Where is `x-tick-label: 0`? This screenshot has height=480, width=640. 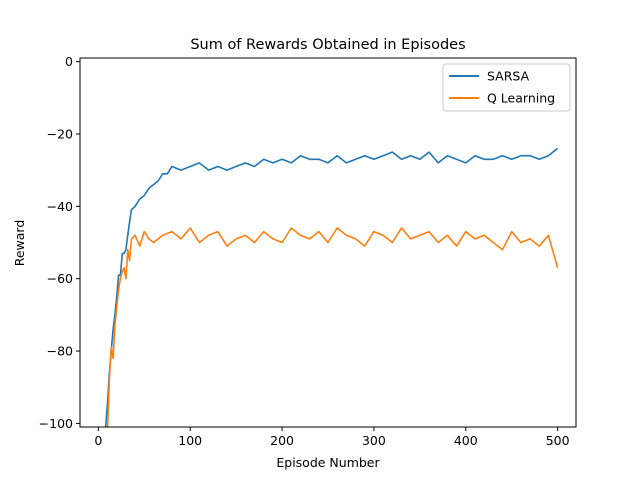 x-tick-label: 0 is located at coordinates (98, 440).